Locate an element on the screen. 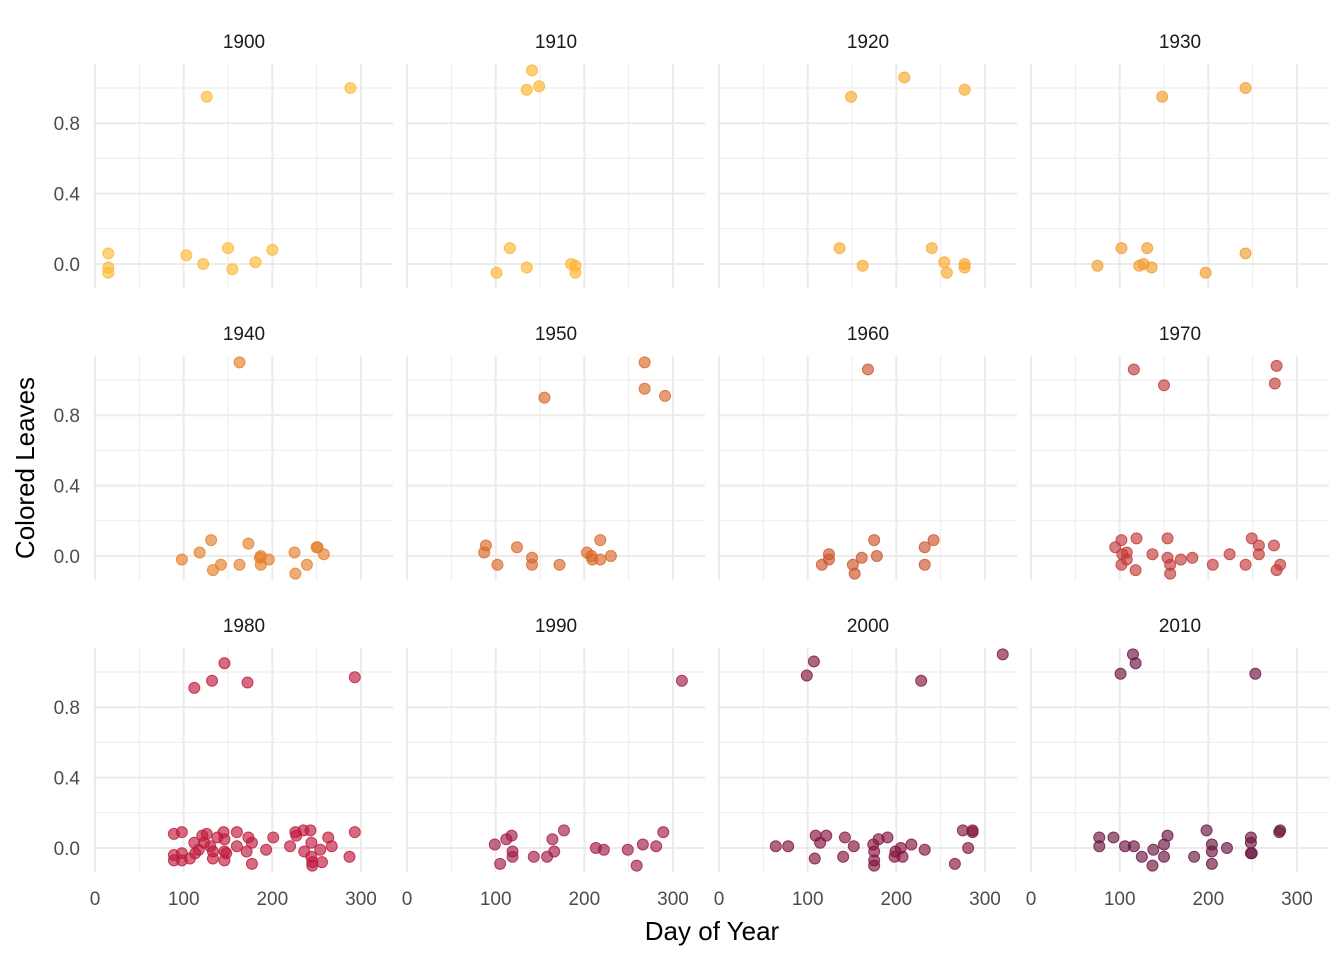 Image resolution: width=1344 pixels, height=960 pixels. facet-panel-1980: 1980 0.0 0.4 0.8 0 100 200 300 is located at coordinates (223, 763).